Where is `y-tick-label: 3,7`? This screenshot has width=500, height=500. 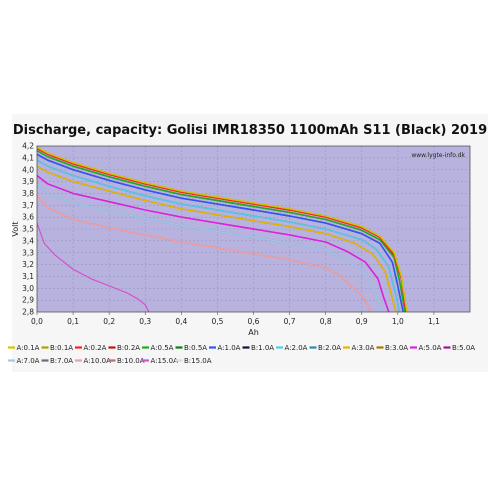
y-tick-label: 3,7 is located at coordinates (28, 205).